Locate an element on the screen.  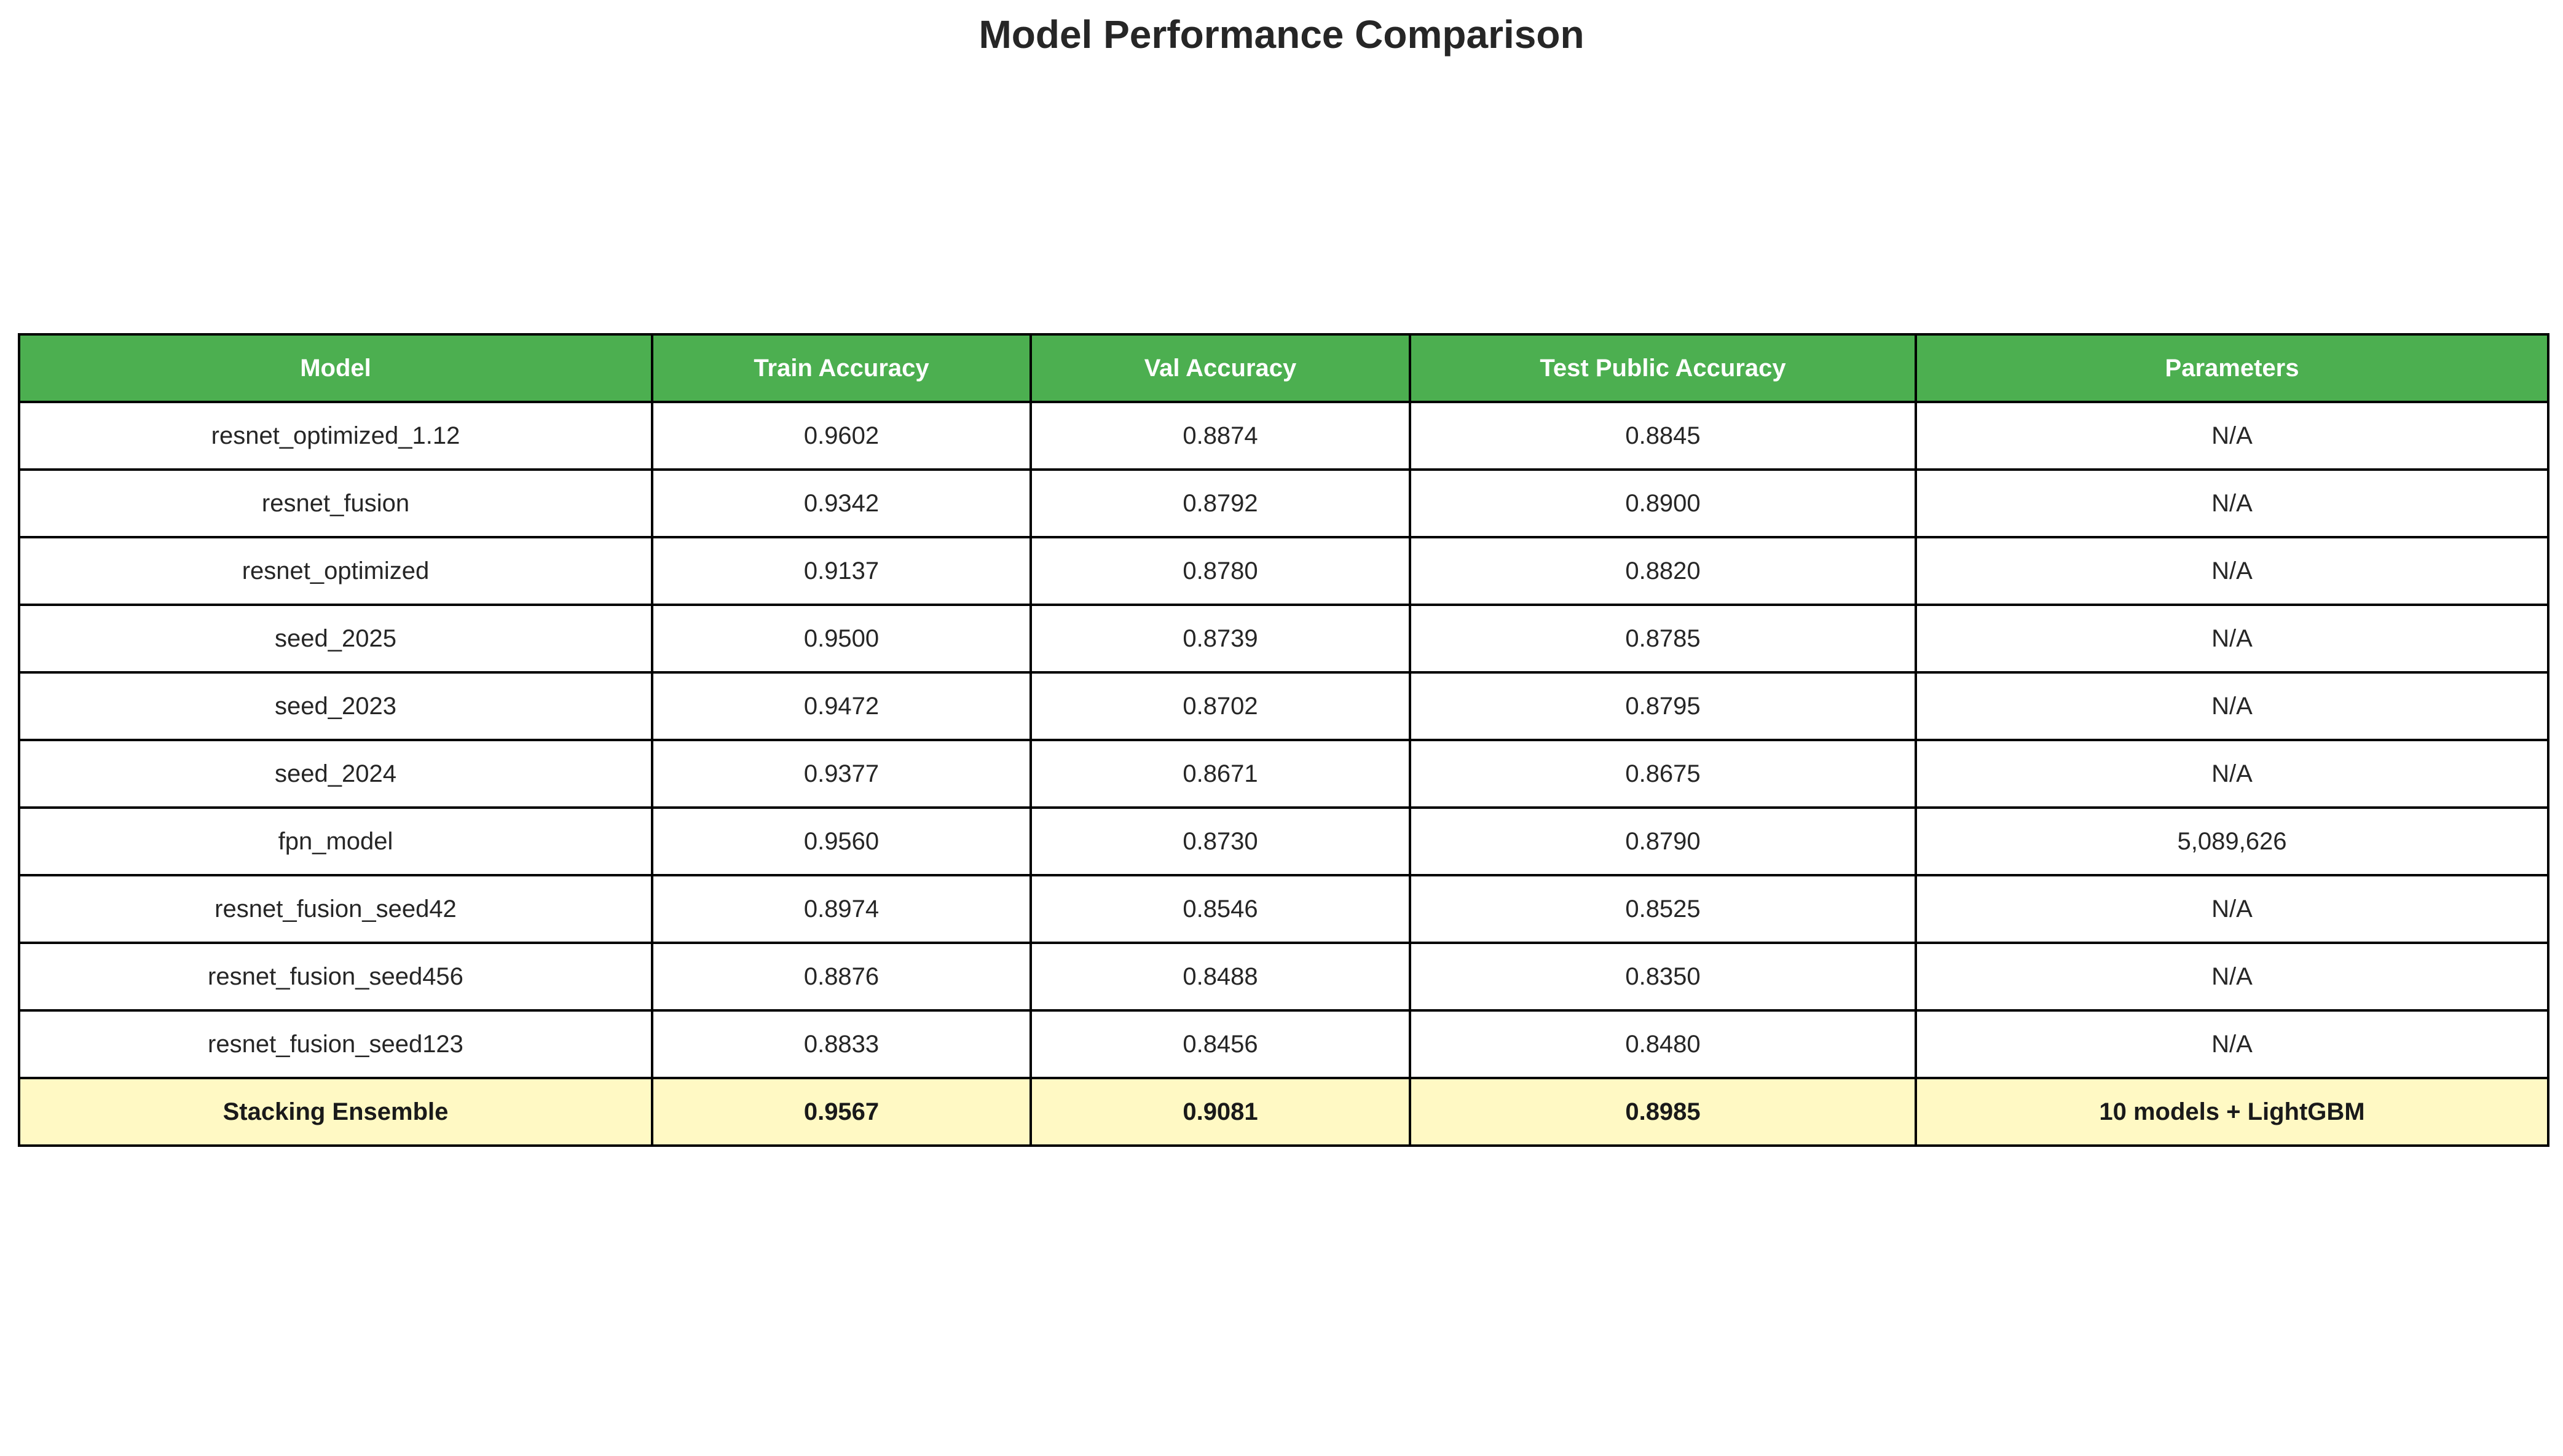
table-row: seed_2024 0.9377 0.8671 0.8675 N/A is located at coordinates (1283, 774).